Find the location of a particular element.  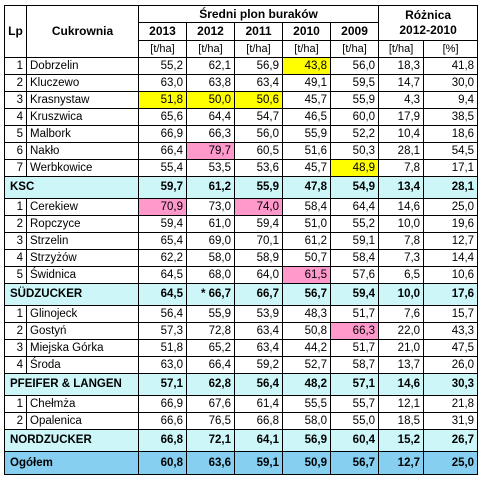

yield-value-cell: 56,4 is located at coordinates (258, 384).